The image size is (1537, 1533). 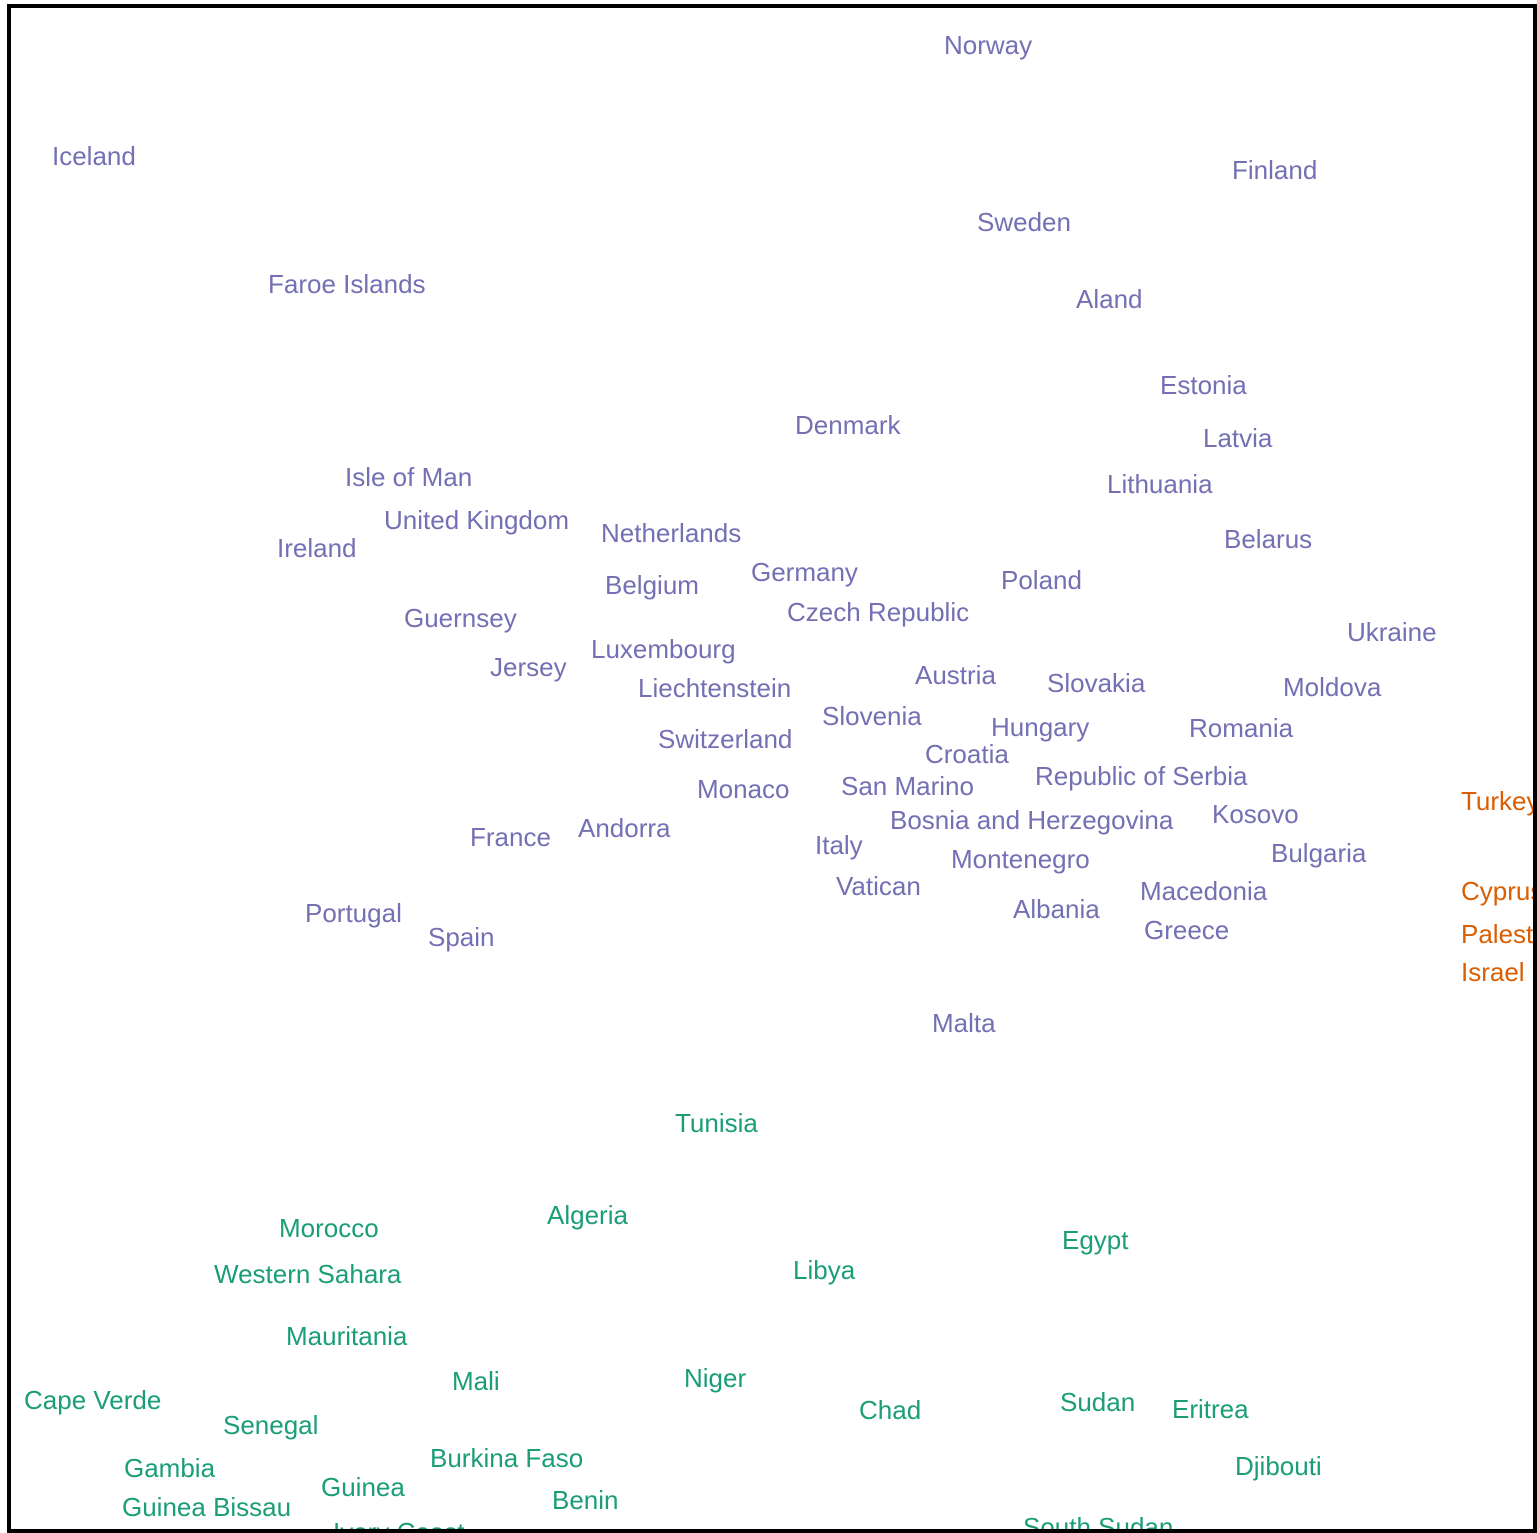 What do you see at coordinates (1032, 820) in the screenshot?
I see `country-label-bosnia-and-herzegovina: Bosnia and Herzegovina` at bounding box center [1032, 820].